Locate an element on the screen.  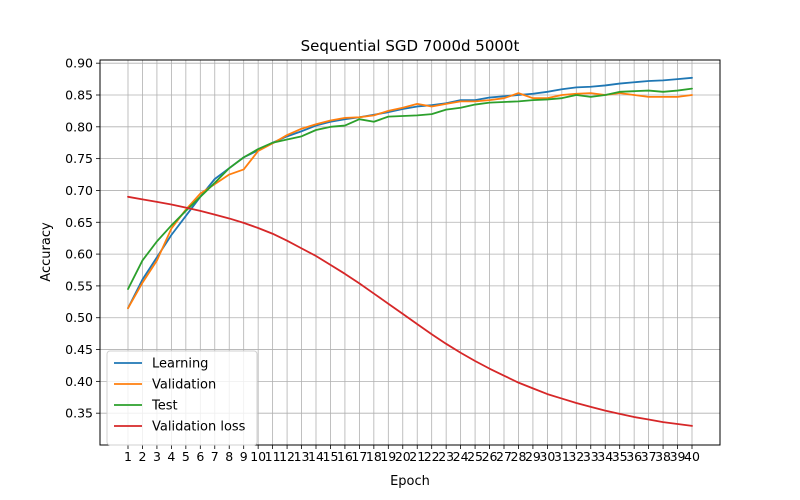
legend-label: Learning is located at coordinates (180, 364).